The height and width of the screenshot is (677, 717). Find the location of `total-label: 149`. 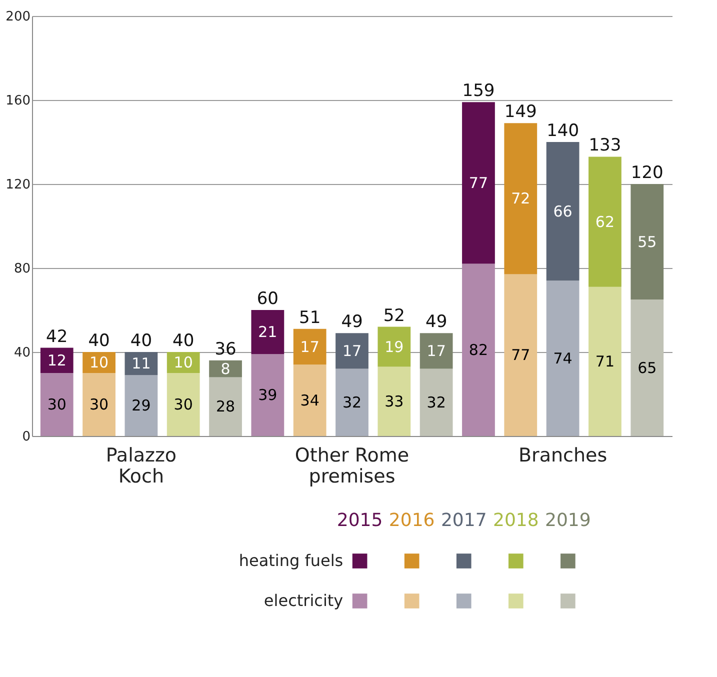

total-label: 149 is located at coordinates (520, 112).